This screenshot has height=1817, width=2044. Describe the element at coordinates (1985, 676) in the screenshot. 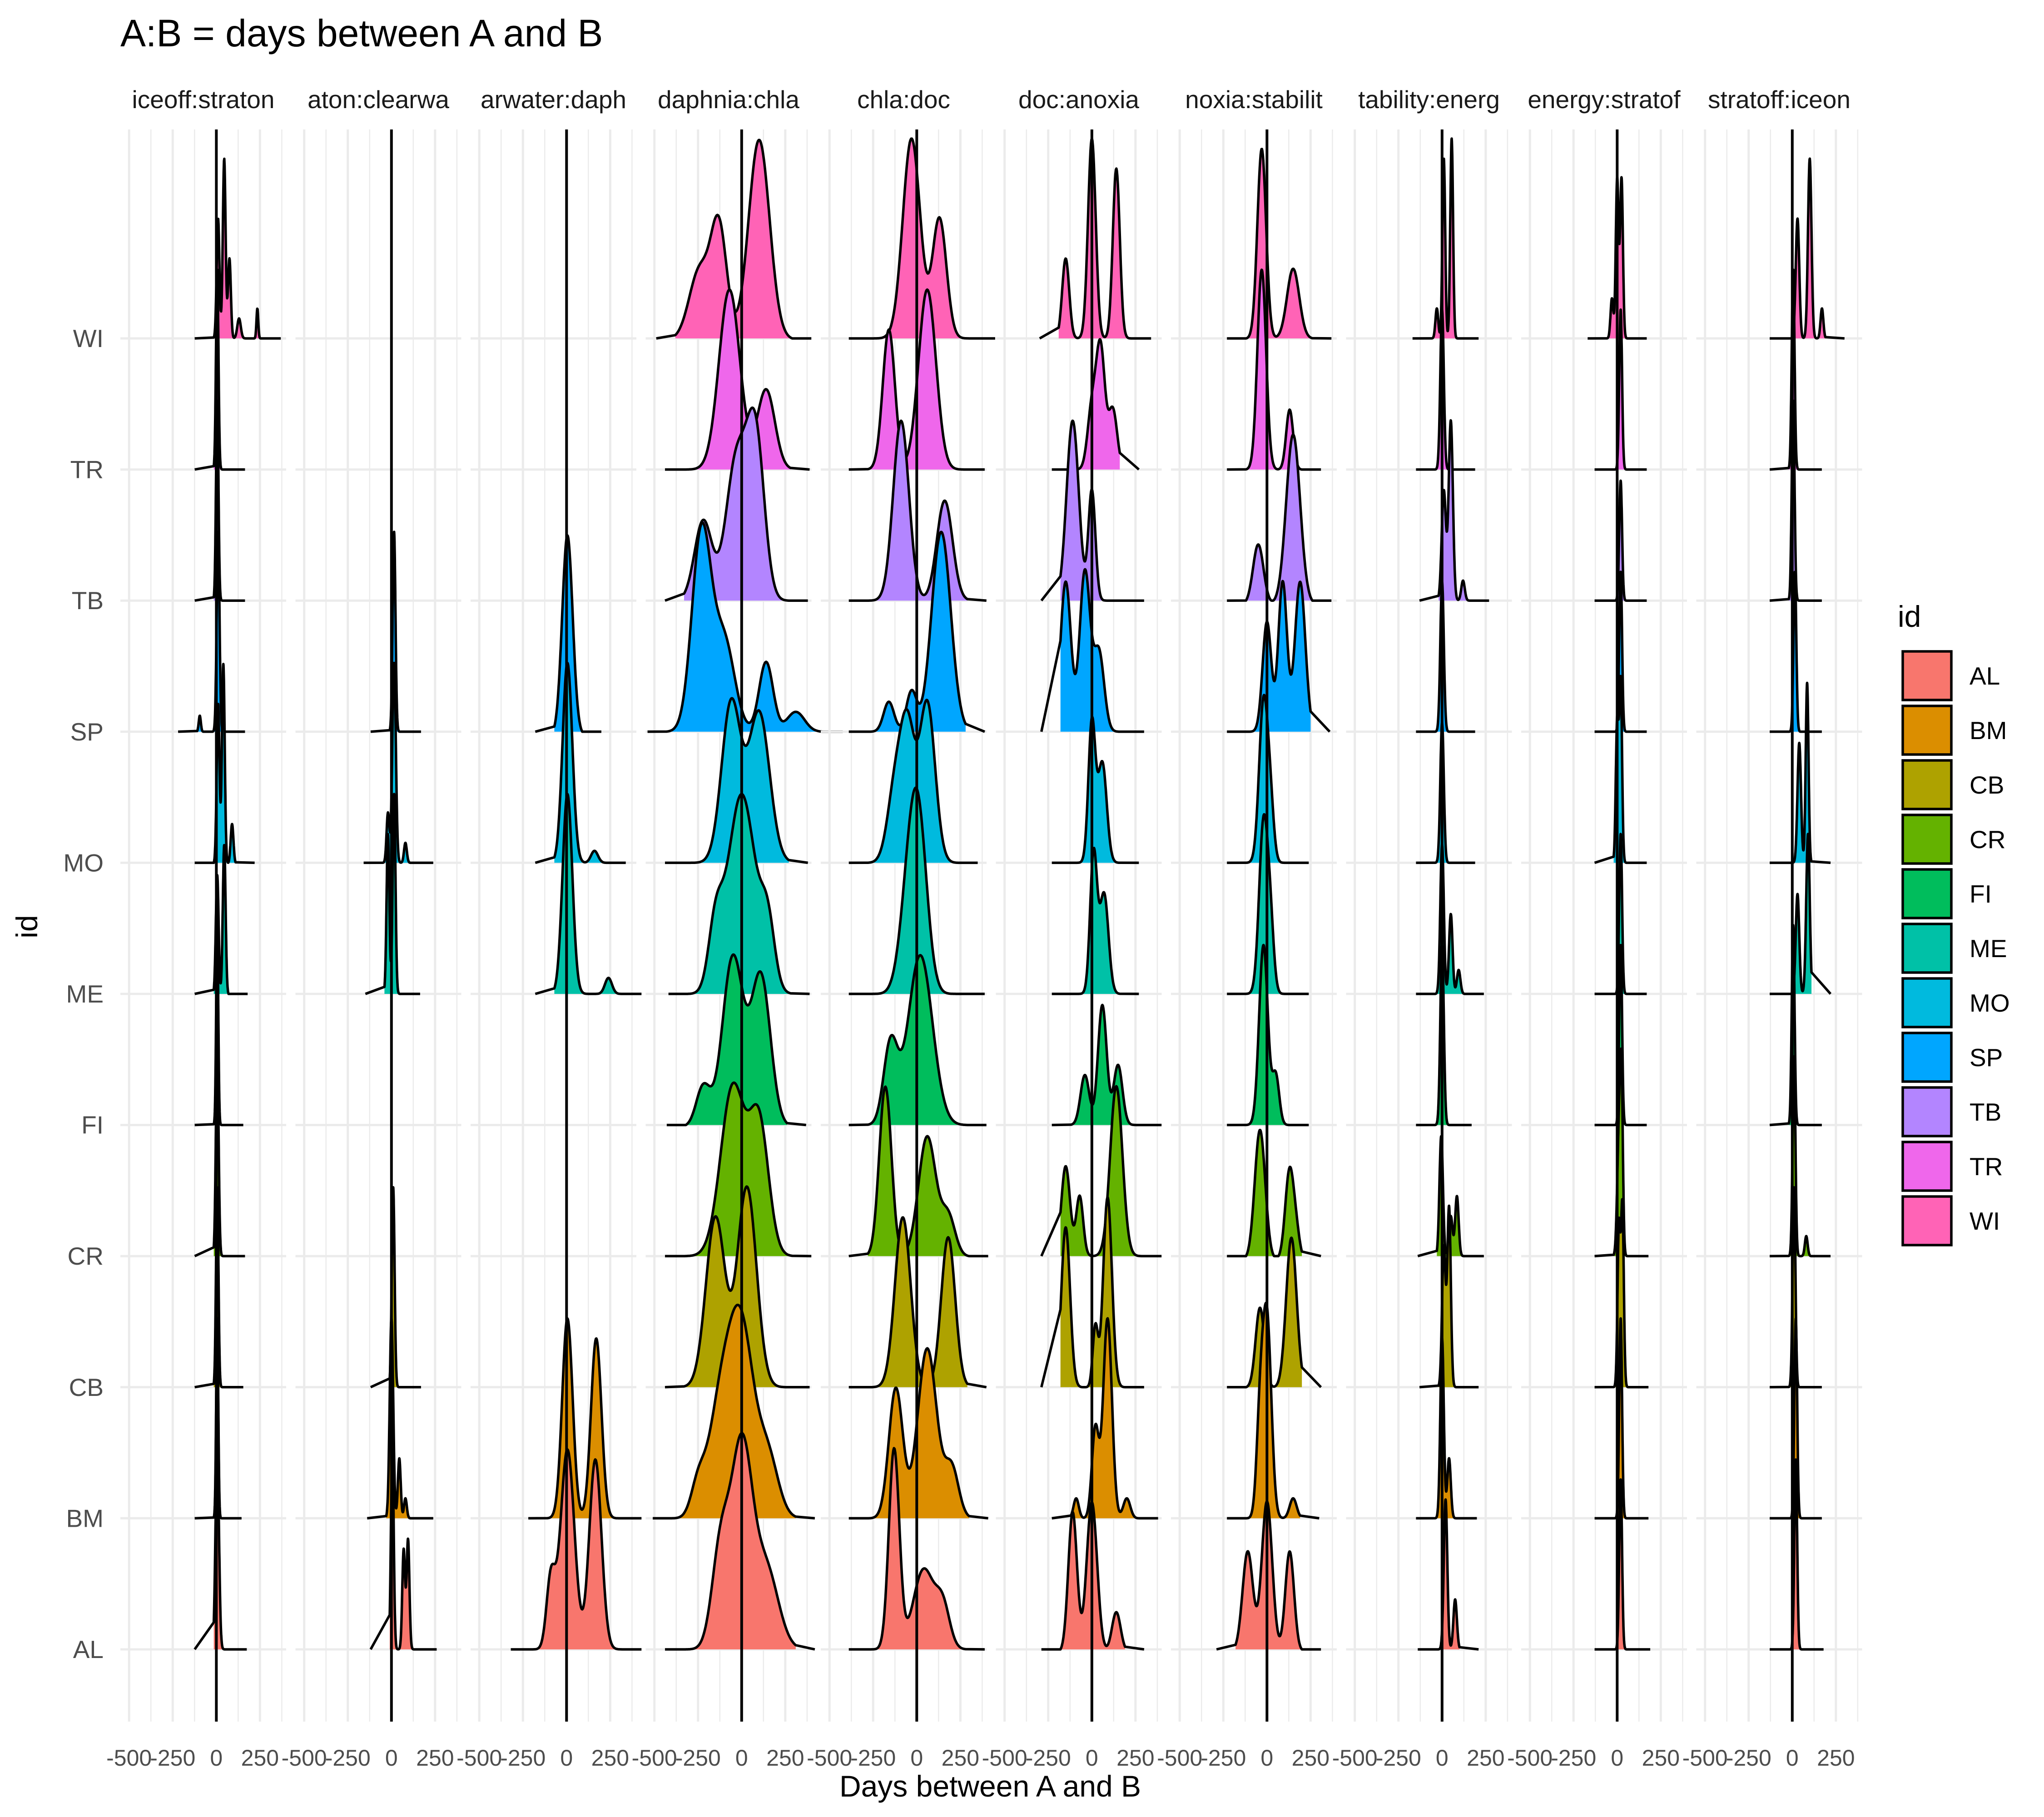

I see `legend-label-al: AL` at that location.